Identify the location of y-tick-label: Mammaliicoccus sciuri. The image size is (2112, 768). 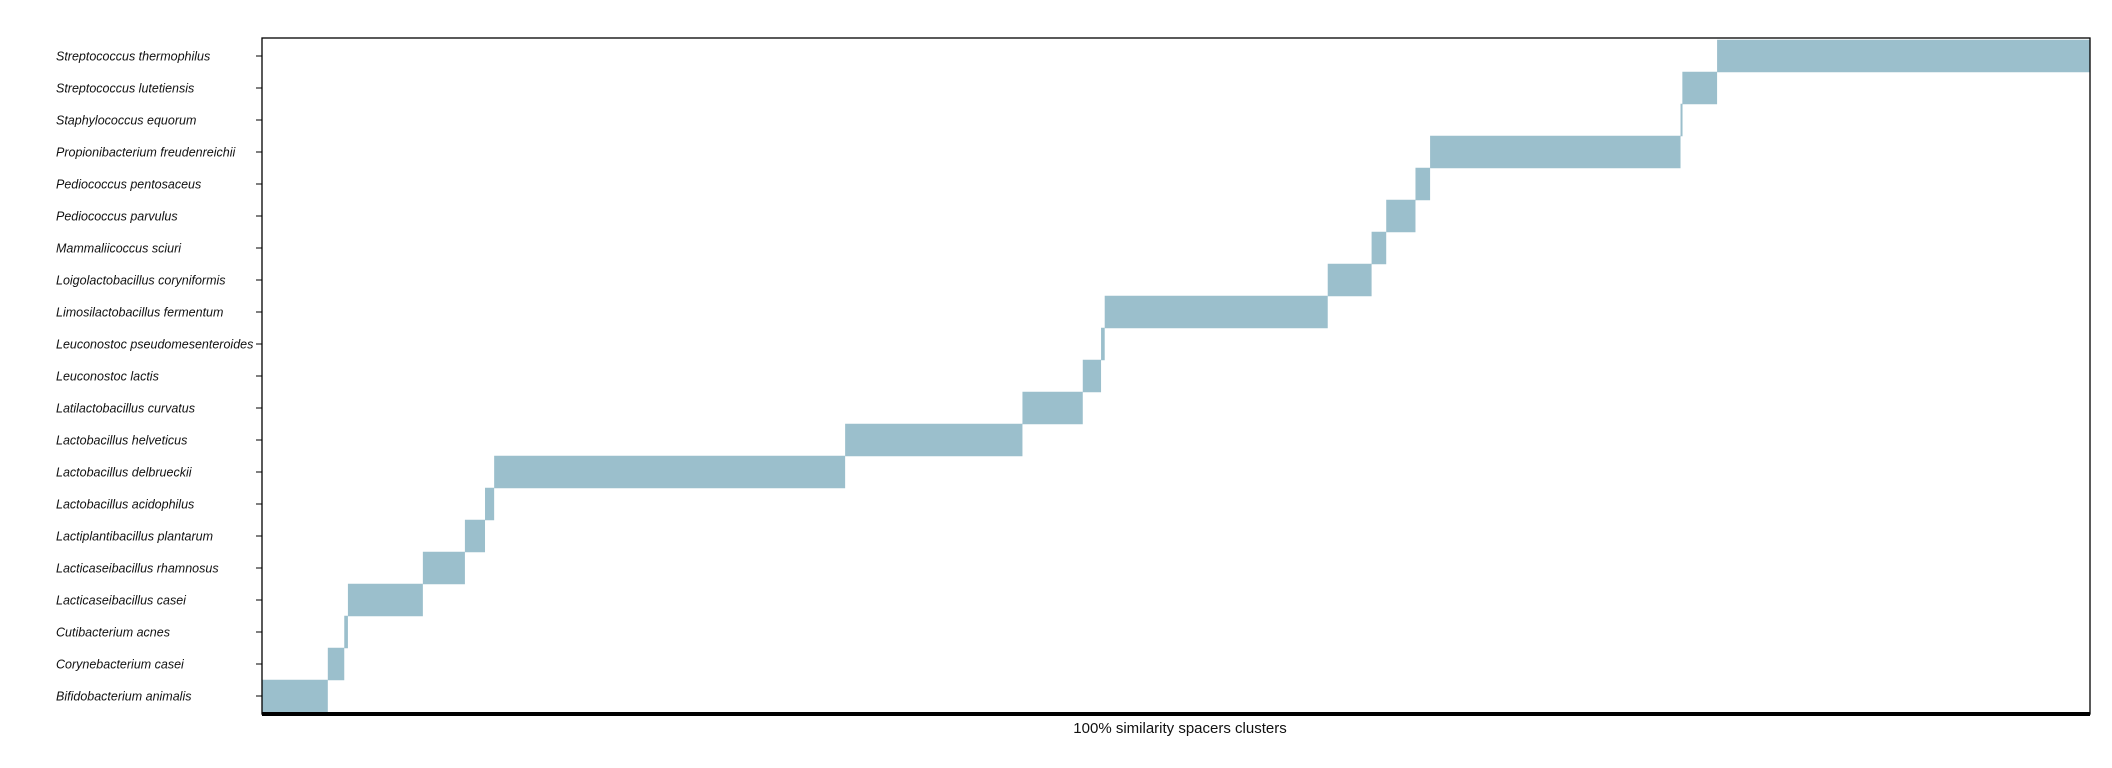
(119, 249).